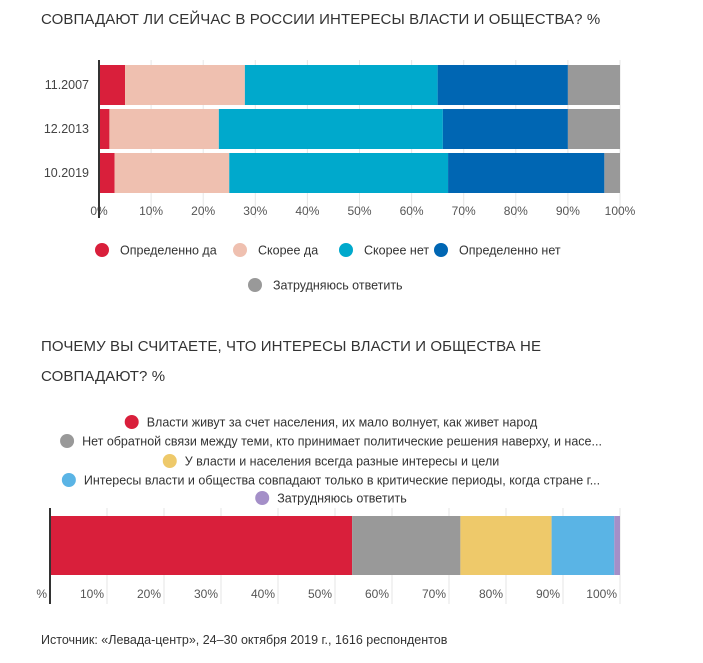 Image resolution: width=703 pixels, height=663 pixels. What do you see at coordinates (168, 251) in the screenshot?
I see `legend-label: Определенно да` at bounding box center [168, 251].